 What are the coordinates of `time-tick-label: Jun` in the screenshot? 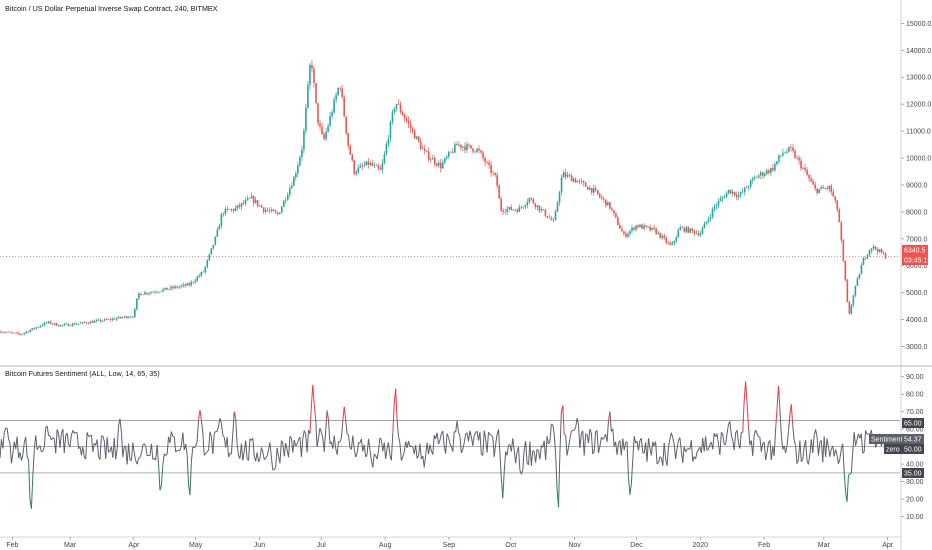 It's located at (259, 545).